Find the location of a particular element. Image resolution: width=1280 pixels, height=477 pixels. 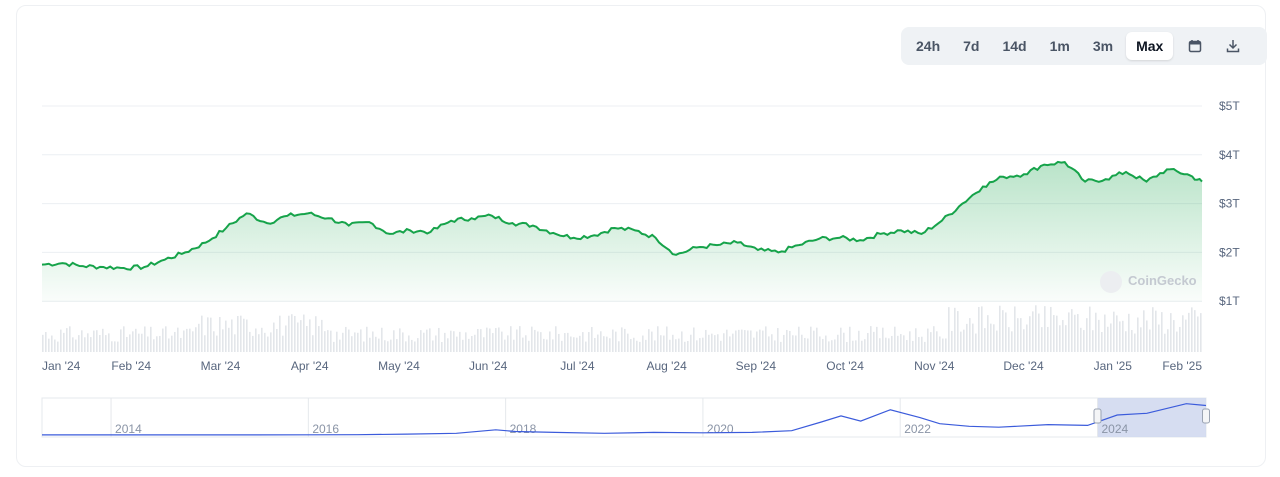

x-tick-label: Jul '24 is located at coordinates (577, 366).